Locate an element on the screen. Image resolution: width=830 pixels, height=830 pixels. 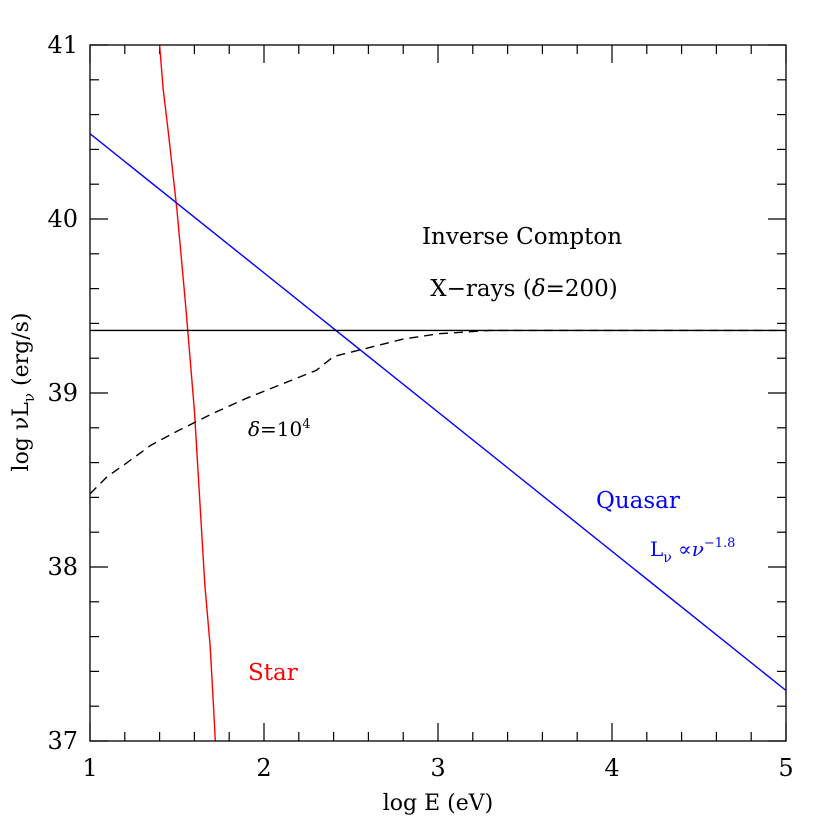
y-tick-label: 39 is located at coordinates (62, 393).